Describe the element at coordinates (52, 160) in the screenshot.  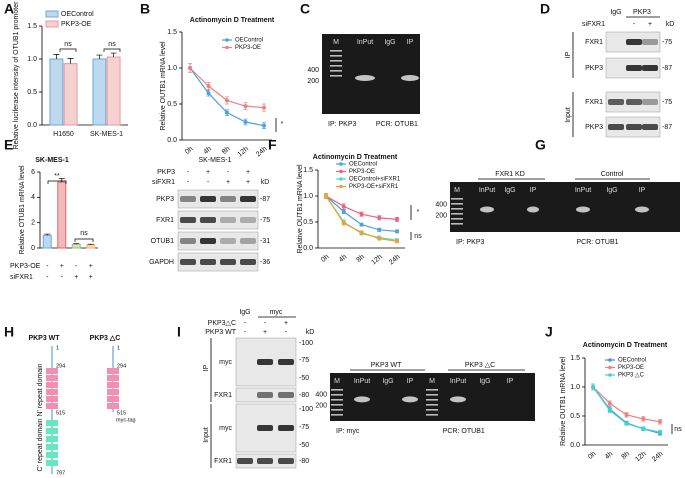
I see `chart-title: SK-MES-1` at that location.